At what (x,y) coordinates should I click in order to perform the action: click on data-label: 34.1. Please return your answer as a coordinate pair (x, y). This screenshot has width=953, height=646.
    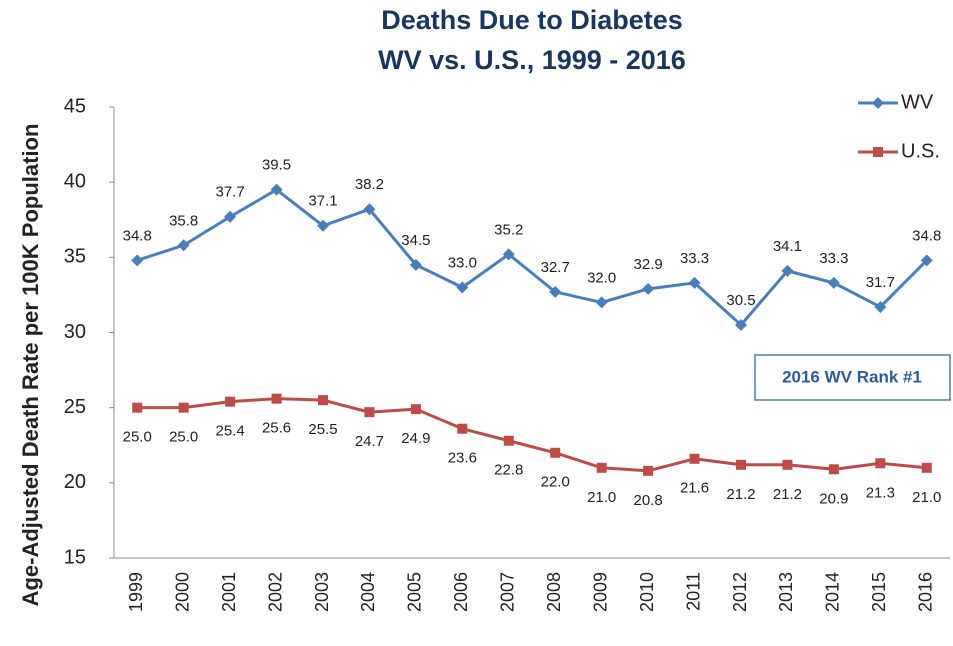
    Looking at the image, I should click on (787, 246).